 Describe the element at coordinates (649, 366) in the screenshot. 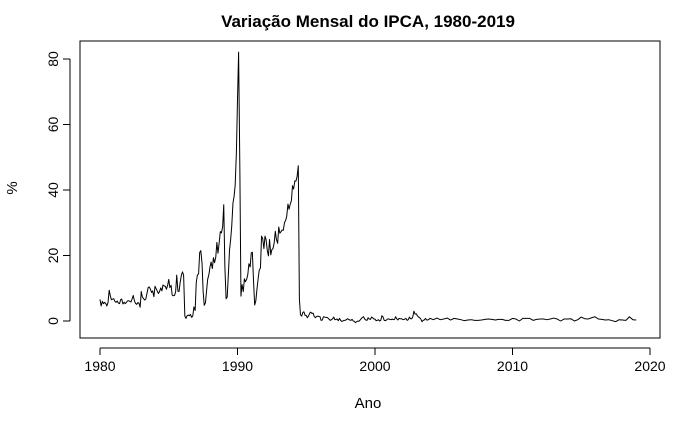

I see `x-tick-label: 2020` at that location.